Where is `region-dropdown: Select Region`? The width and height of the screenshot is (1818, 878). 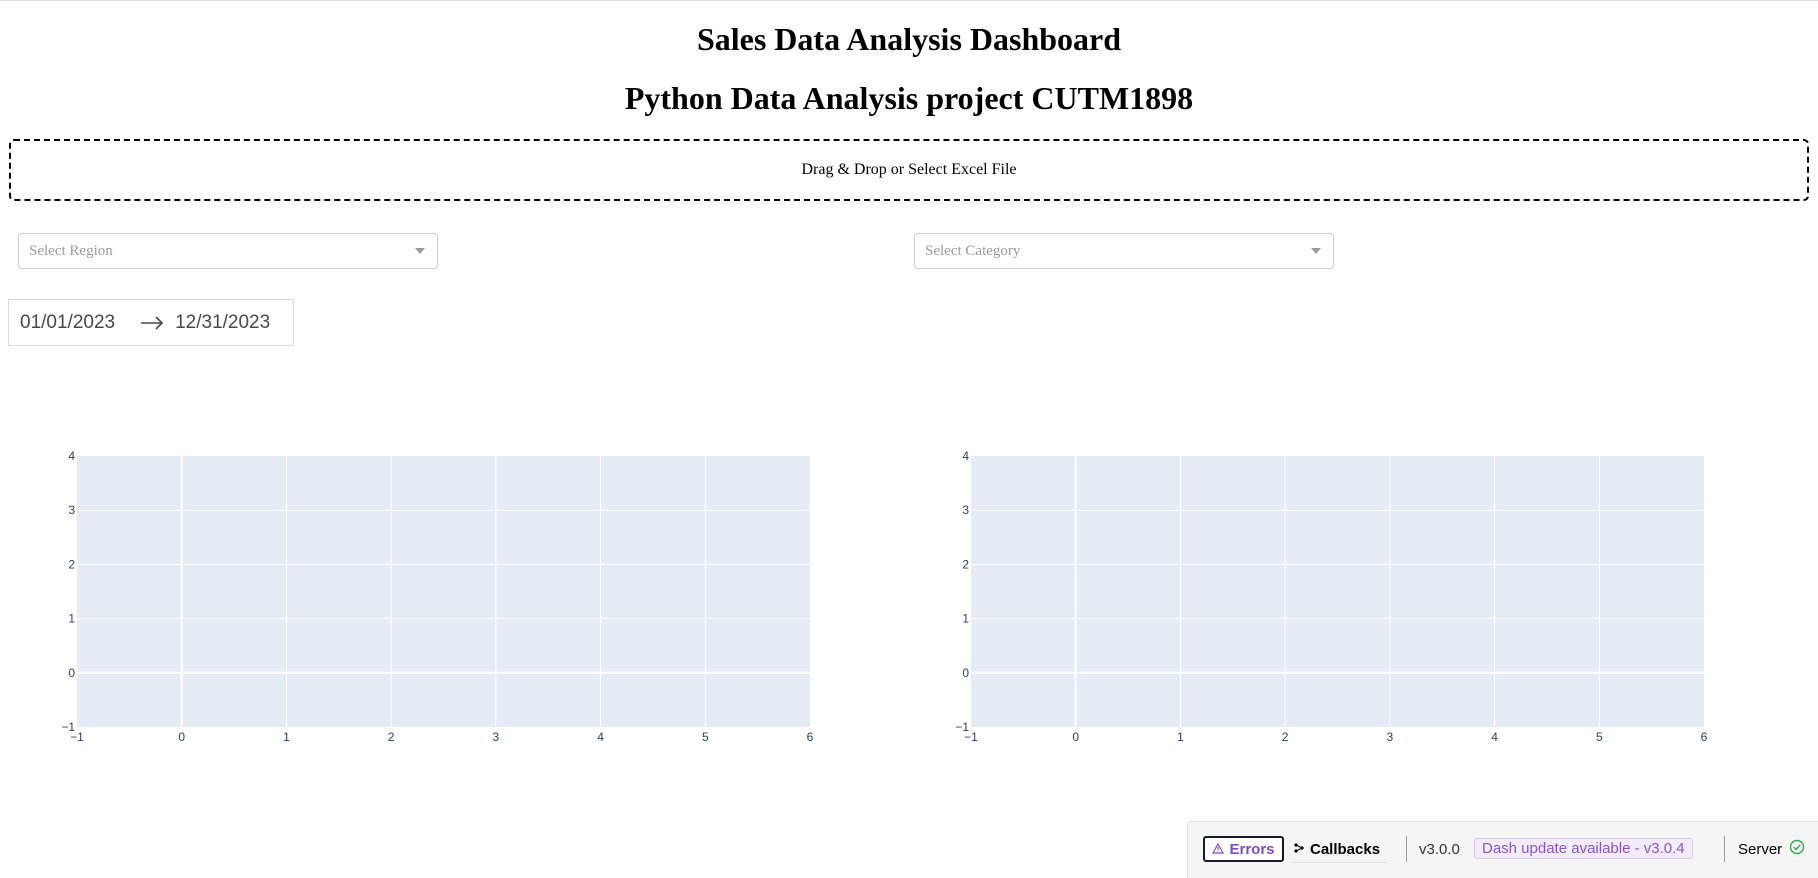
region-dropdown: Select Region is located at coordinates (228, 251).